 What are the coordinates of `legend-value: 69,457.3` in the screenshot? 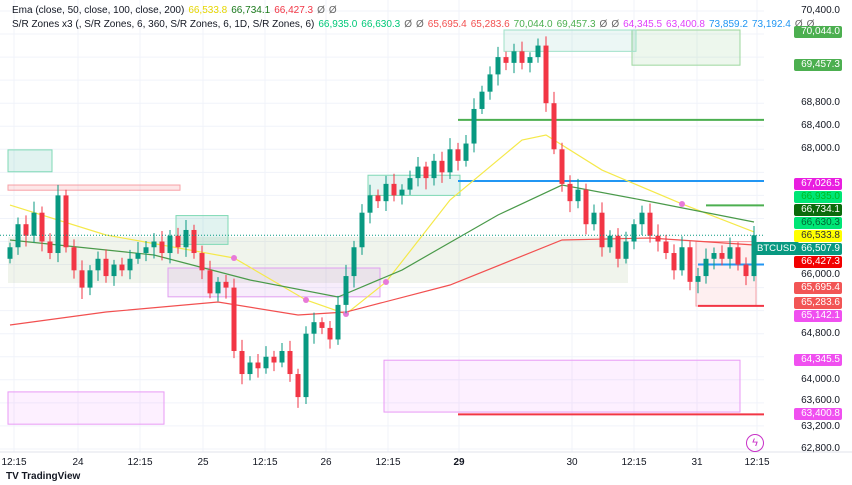 It's located at (576, 24).